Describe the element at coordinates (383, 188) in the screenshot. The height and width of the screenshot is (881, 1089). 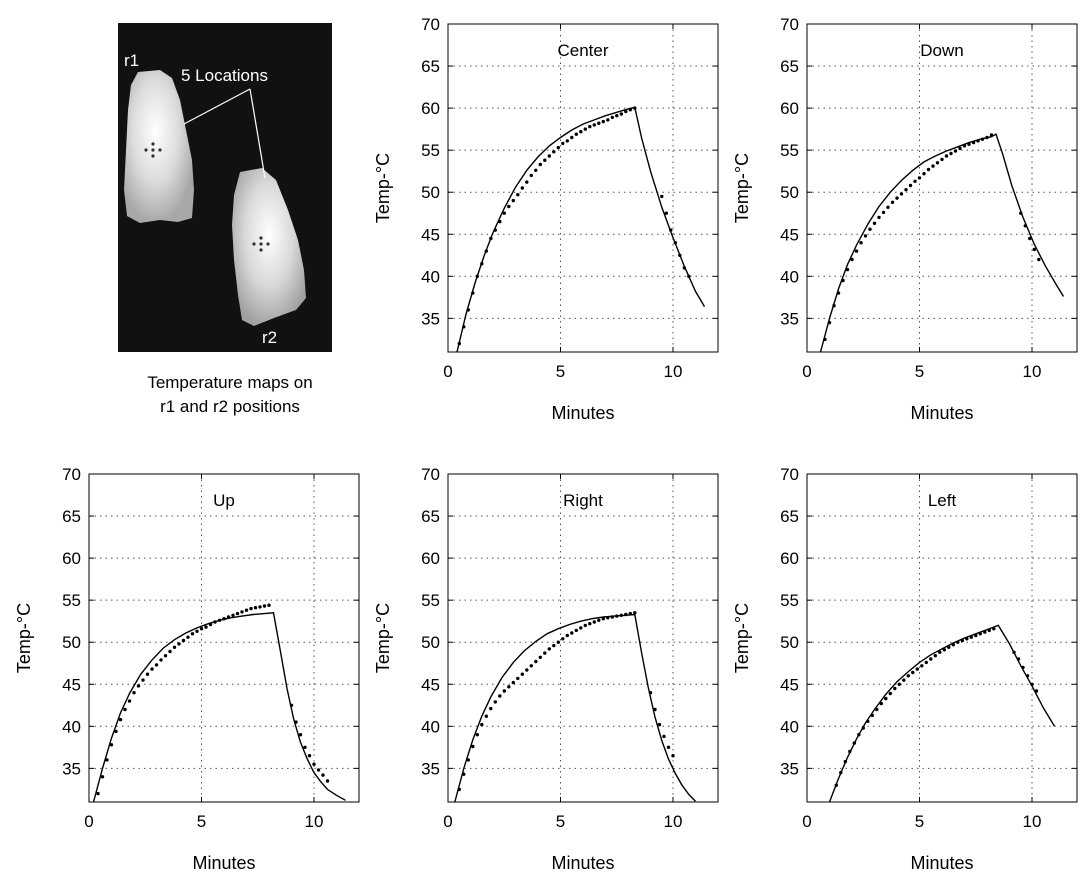
I see `y-axis-label: Temp-°C` at that location.